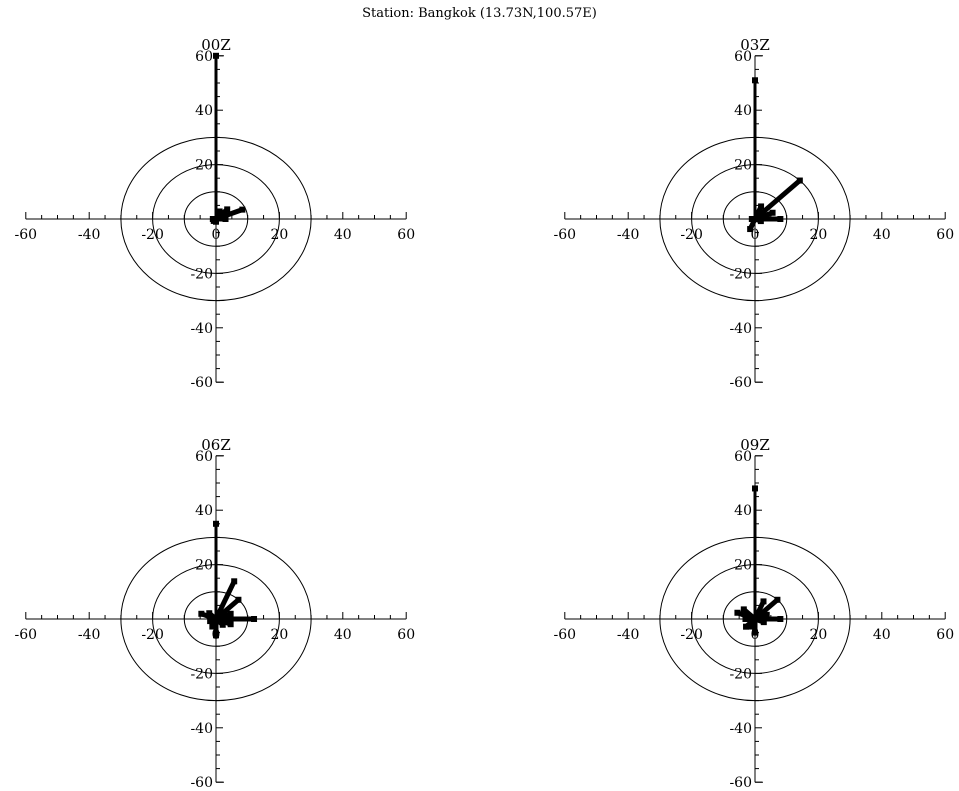  Describe the element at coordinates (216, 45) in the screenshot. I see `panel-title: 00Z` at that location.